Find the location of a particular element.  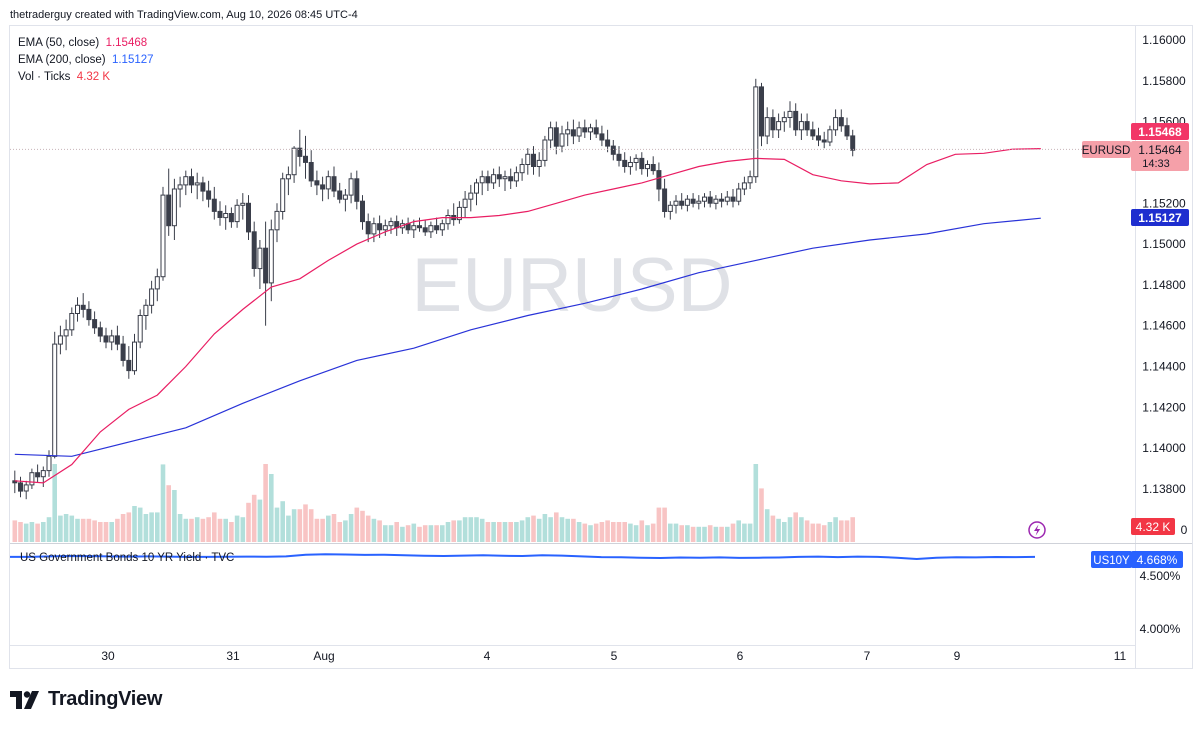

symbol-tag: EURUSD is located at coordinates (1106, 151).